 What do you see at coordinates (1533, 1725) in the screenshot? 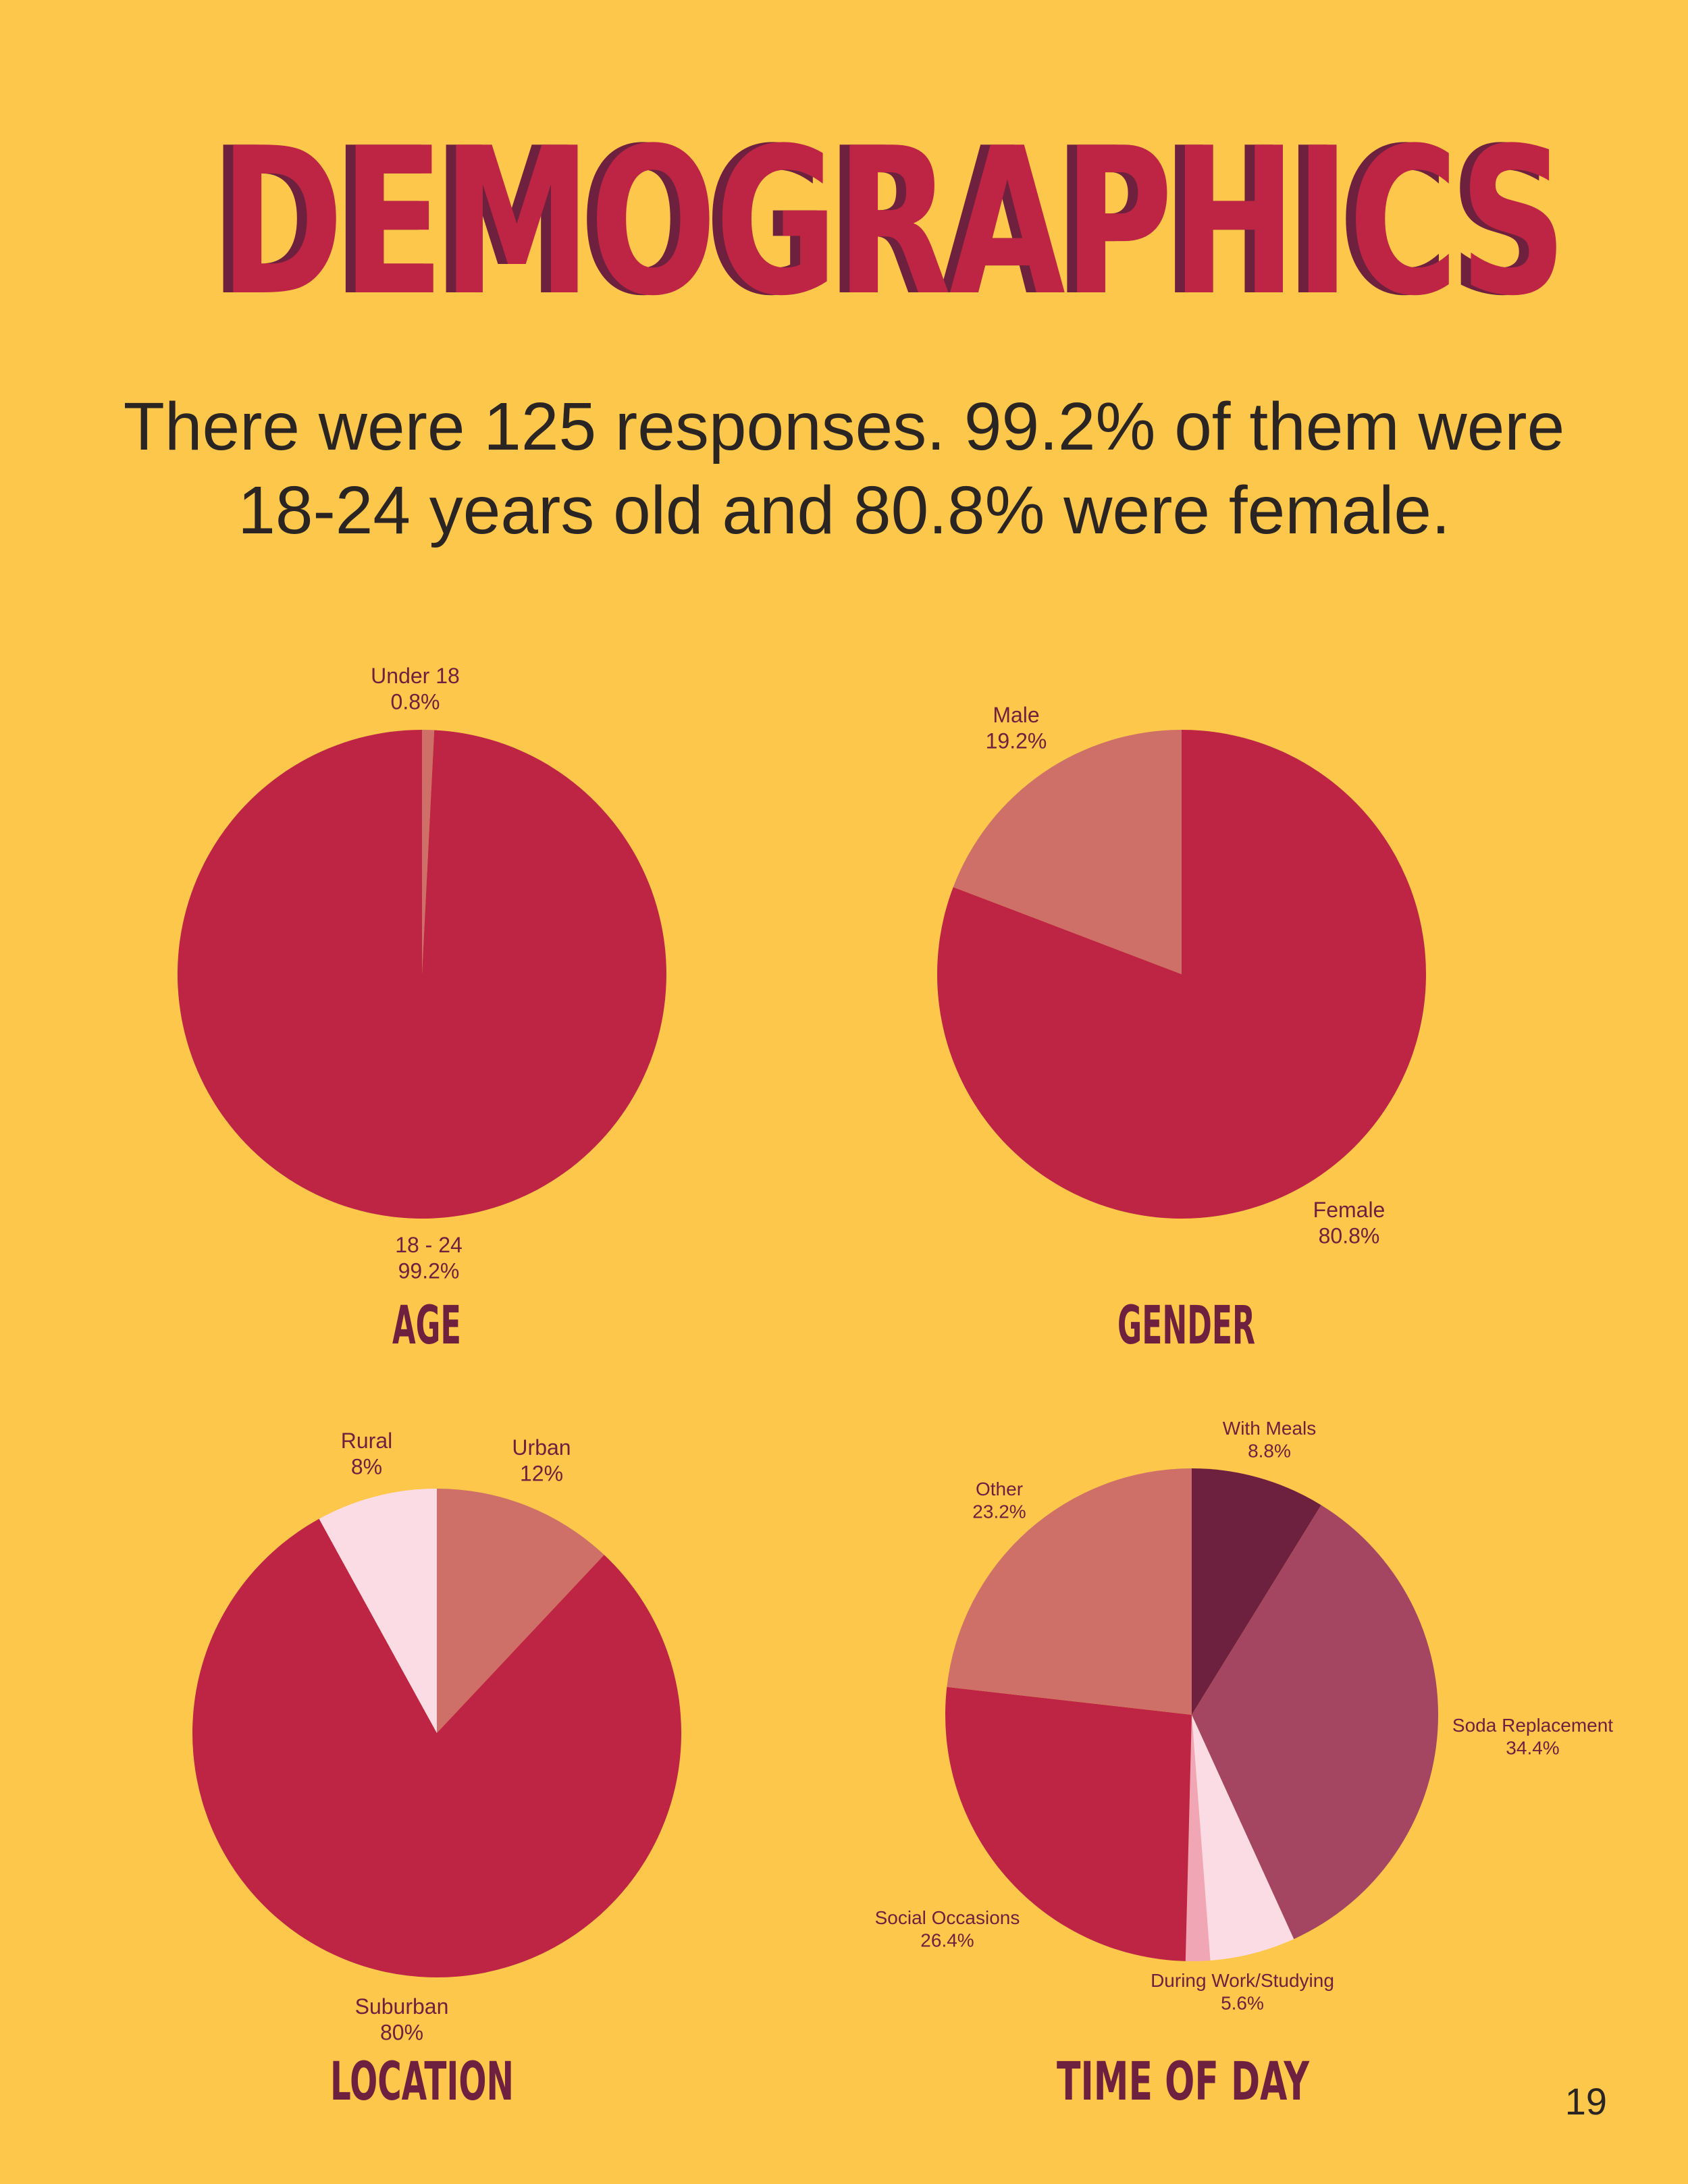
I see `slice-name-label: Soda Replacement` at bounding box center [1533, 1725].